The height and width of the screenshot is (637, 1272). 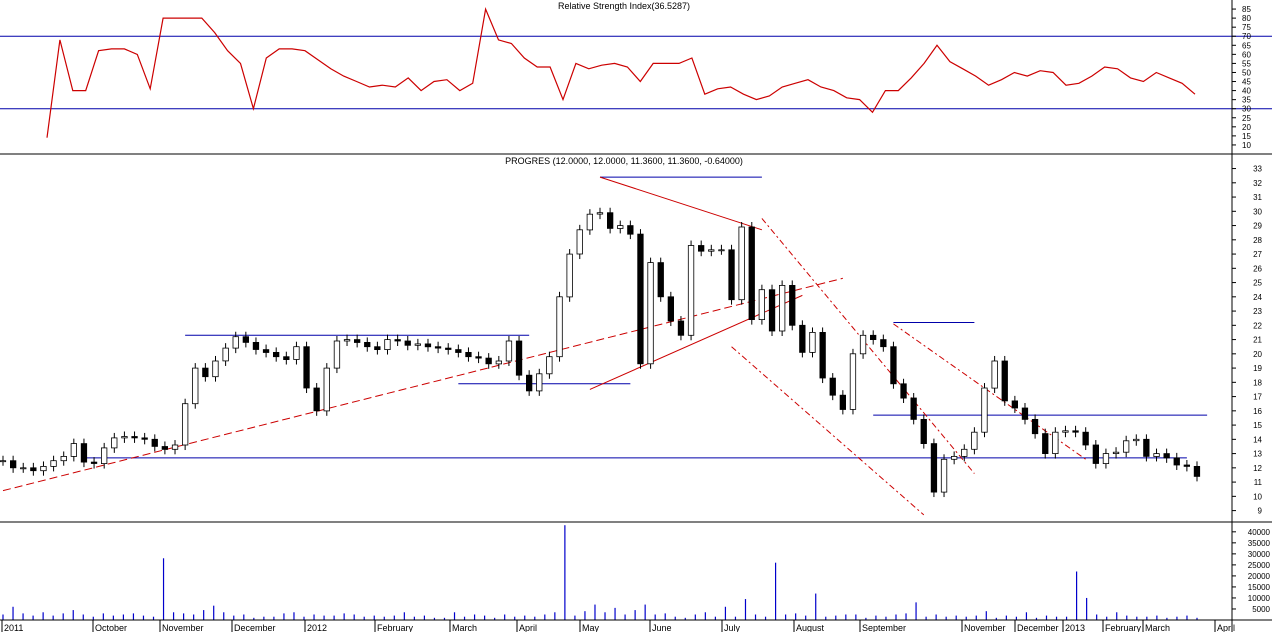 I want to click on price-tick-label: 10, so click(x=1257, y=496).